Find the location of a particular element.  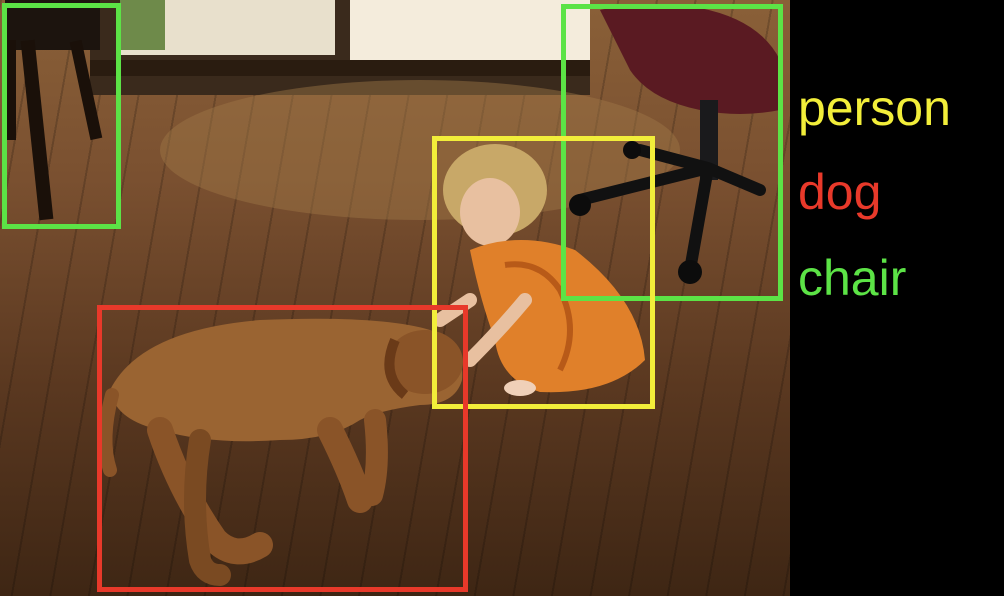

floor-light is located at coordinates (420, 150).